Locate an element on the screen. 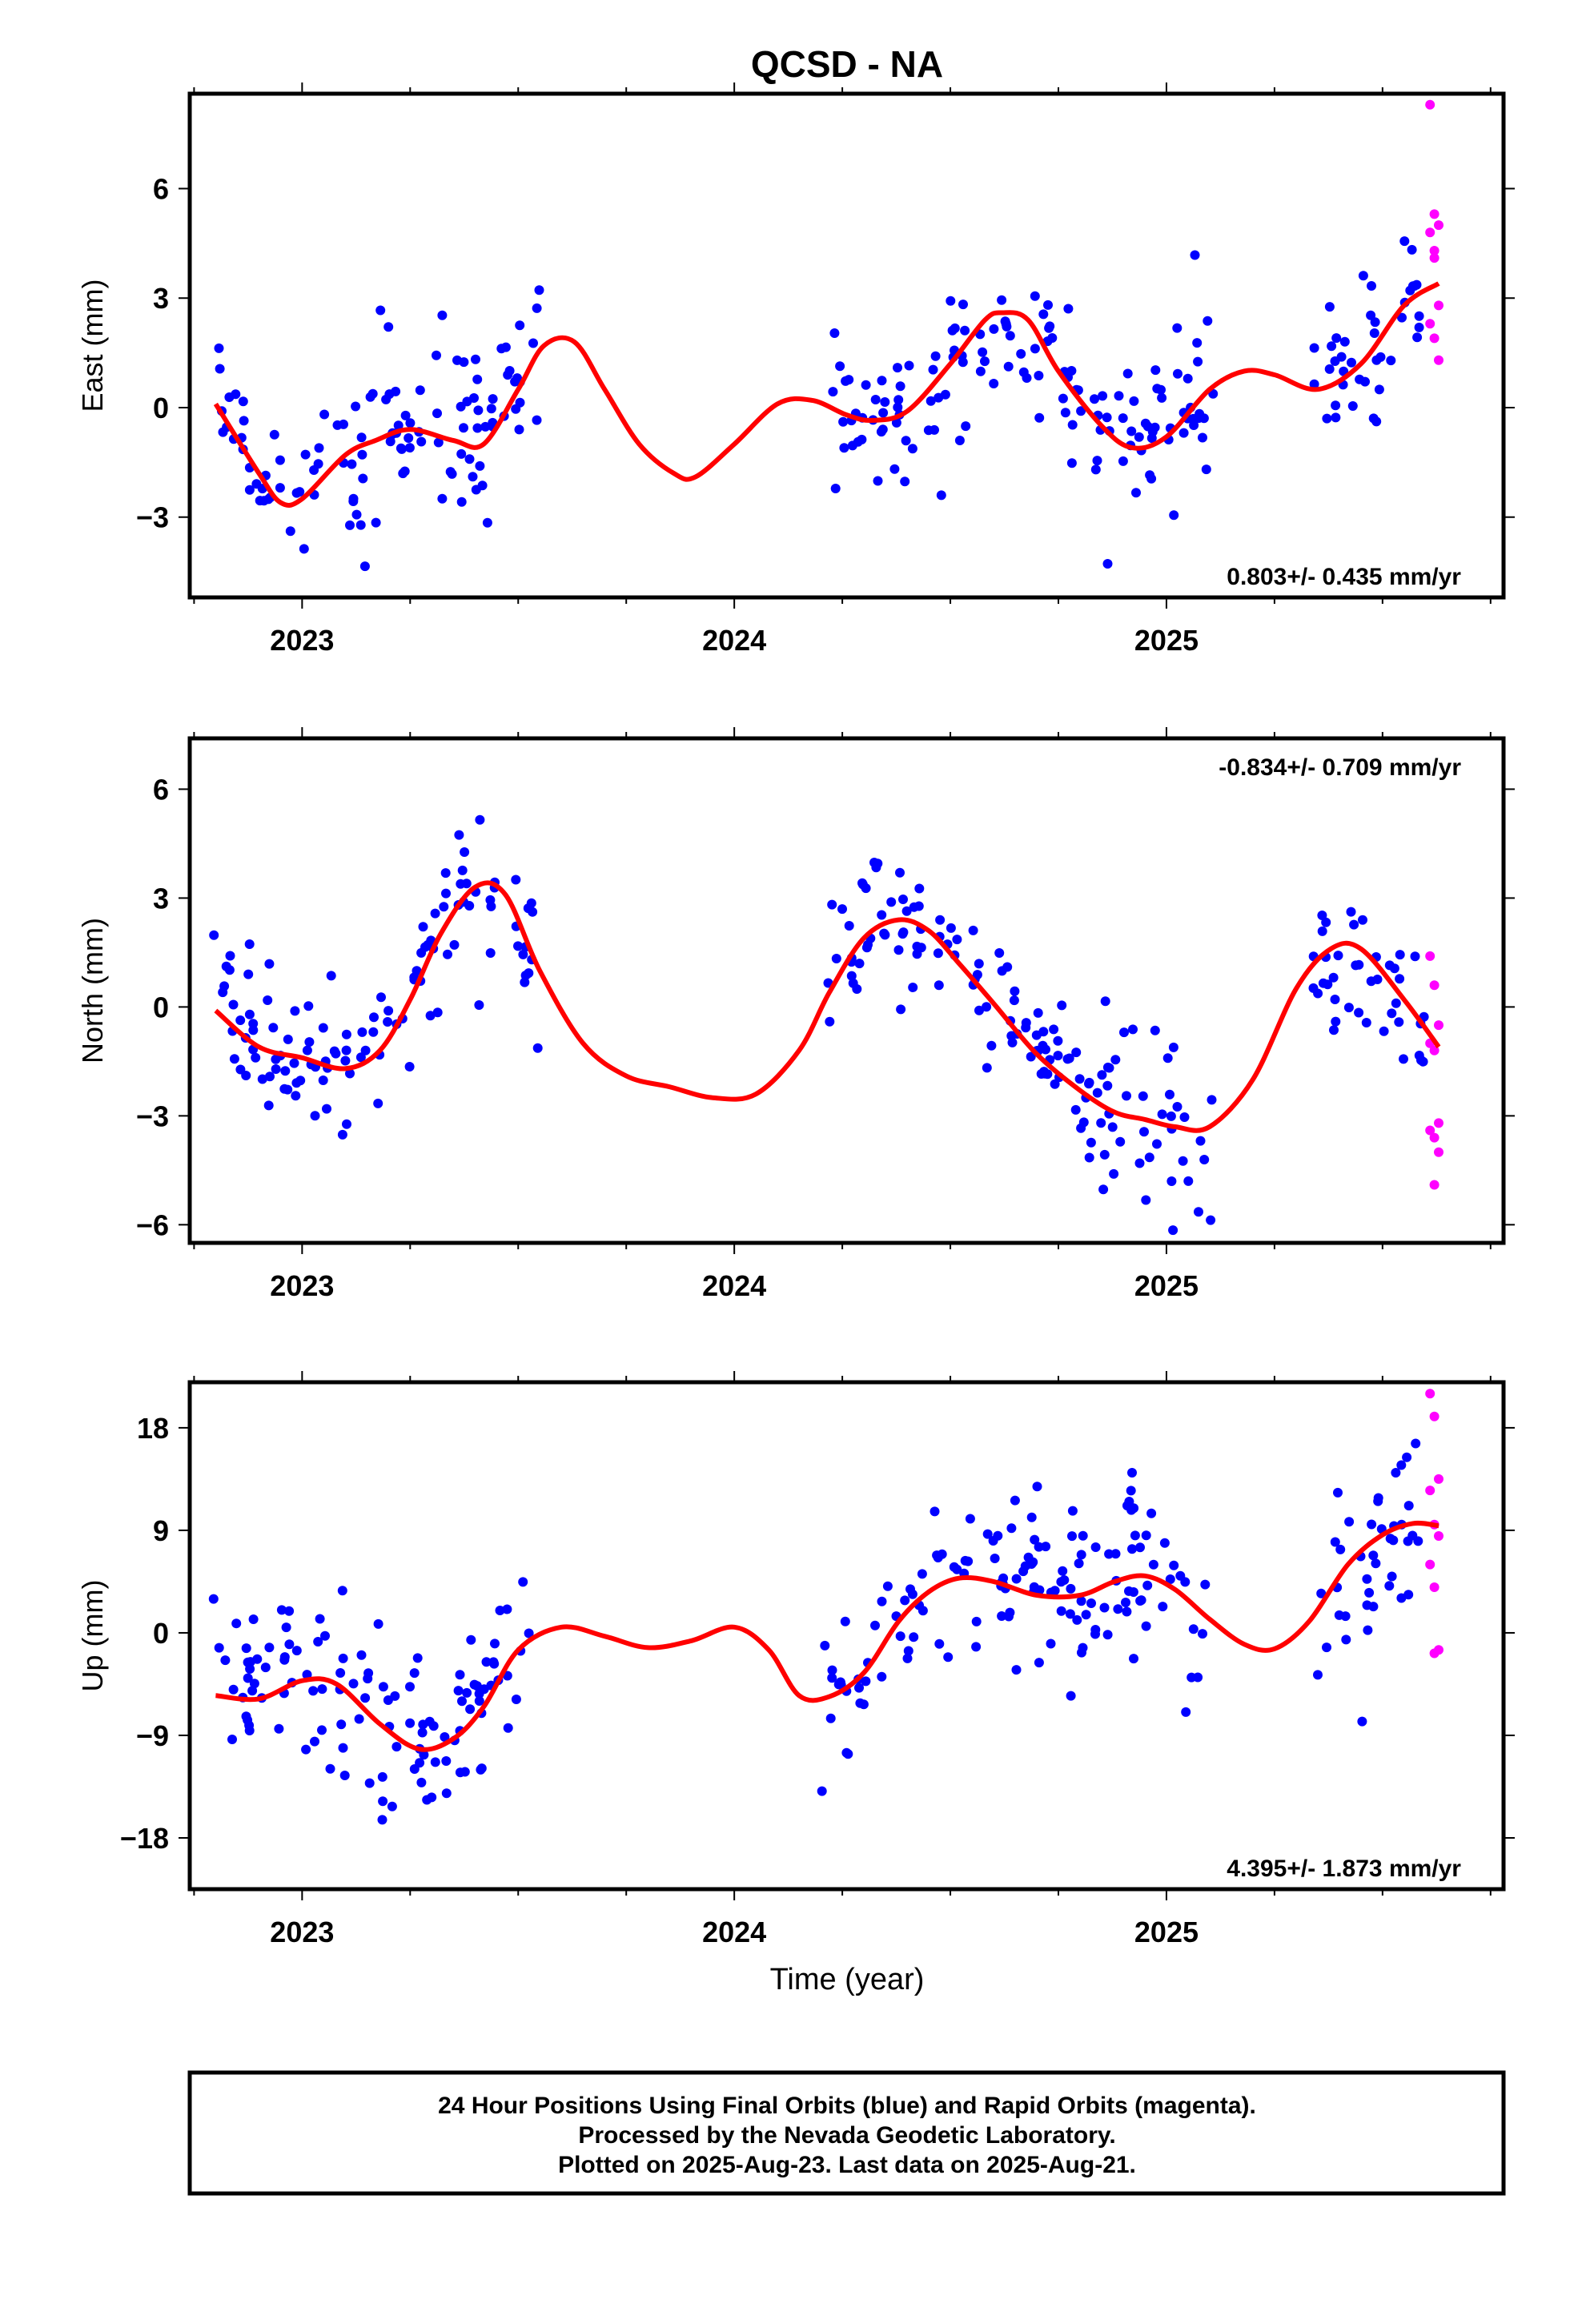 This screenshot has width=1582, height=2324. east-x-tick-label: 2025 is located at coordinates (1166, 640).